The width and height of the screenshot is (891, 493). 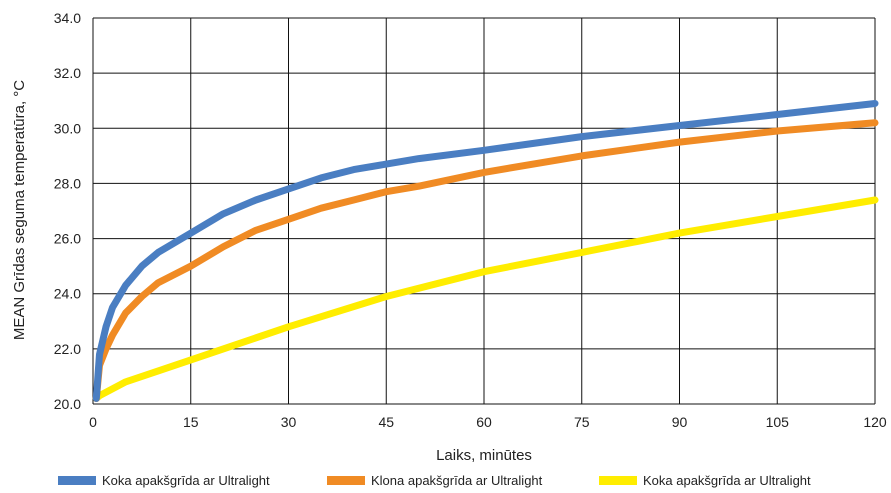 I want to click on y-tick-label: 24.0, so click(x=67, y=294).